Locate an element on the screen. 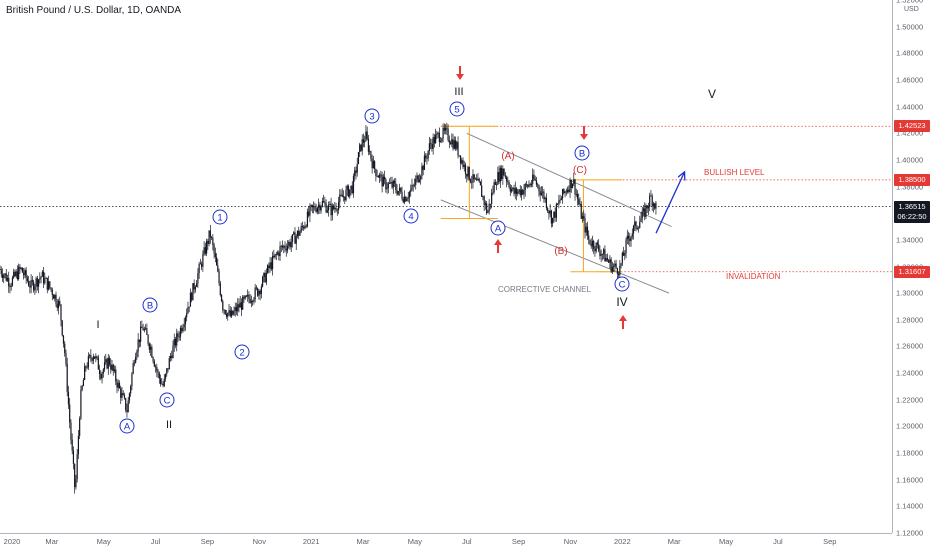 The image size is (932, 551). time-scale is located at coordinates (446, 542).